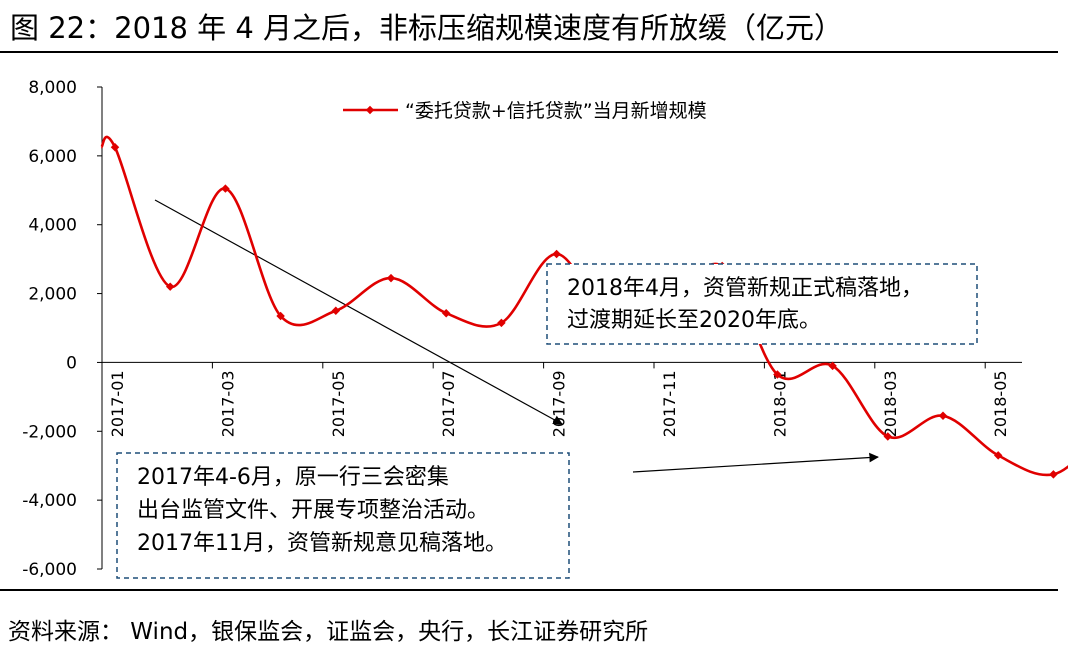  Describe the element at coordinates (328, 632) in the screenshot. I see `source-note: 资料来源： Wind，银保监会，证监会，央行，长江证券研究所` at that location.